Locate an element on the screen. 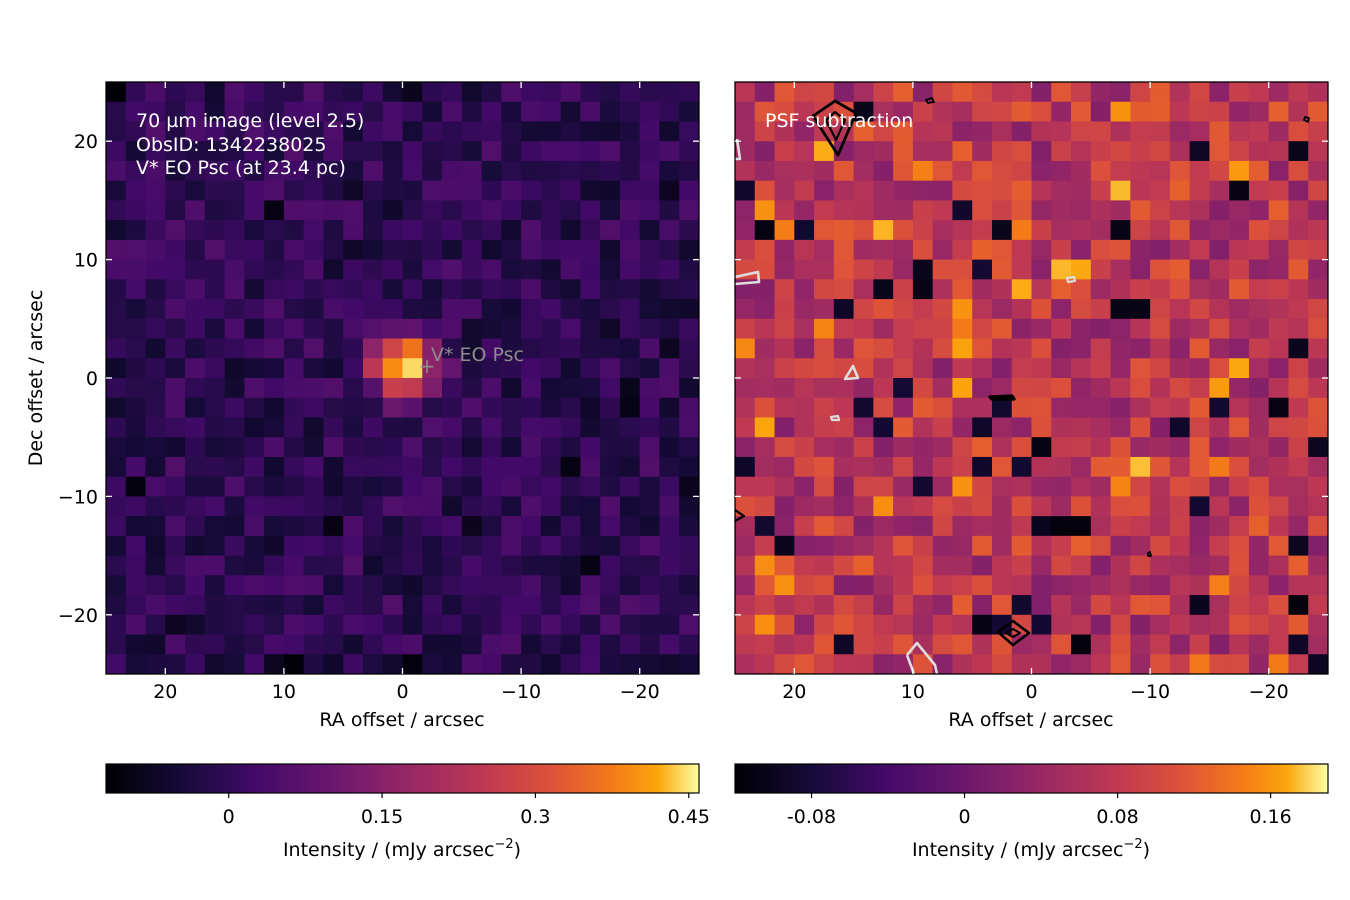 This screenshot has width=1350, height=900. contour-positive is located at coordinates (834, 128).